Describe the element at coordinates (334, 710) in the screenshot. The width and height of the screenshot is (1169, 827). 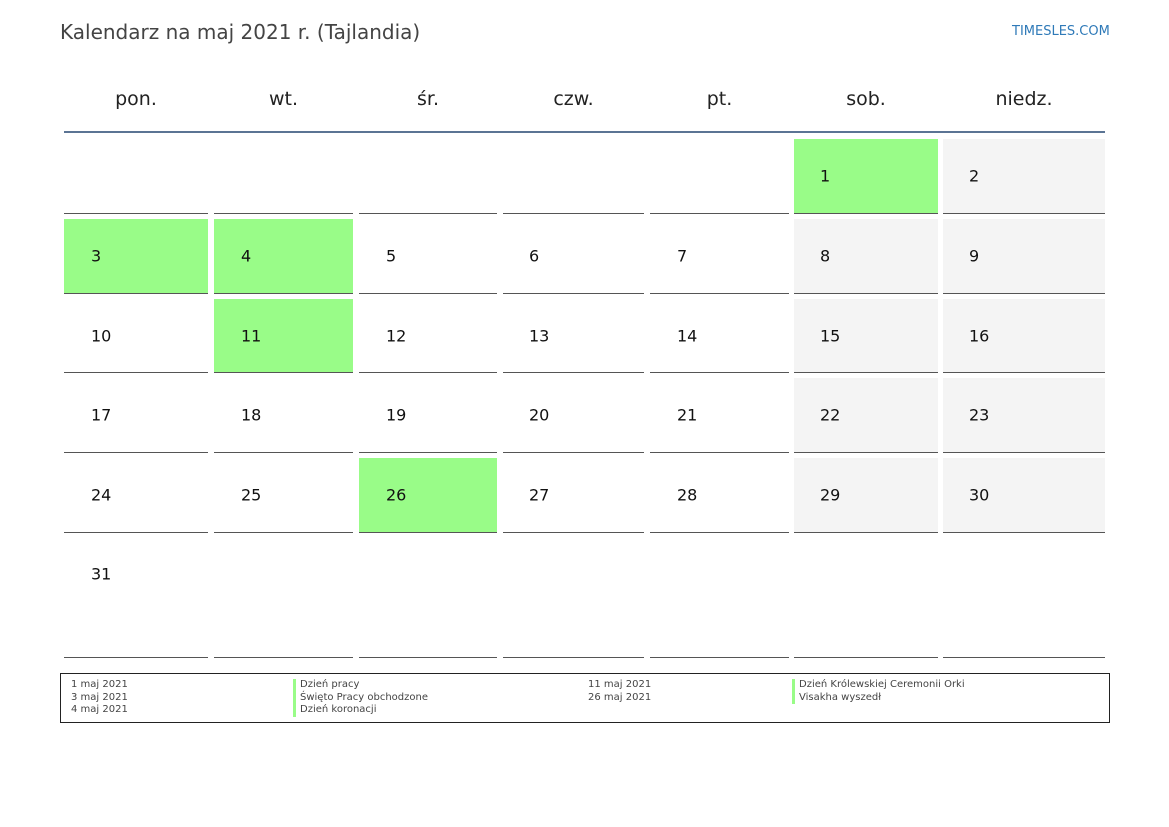
I see `holiday-name: Dzień koronacji` at that location.